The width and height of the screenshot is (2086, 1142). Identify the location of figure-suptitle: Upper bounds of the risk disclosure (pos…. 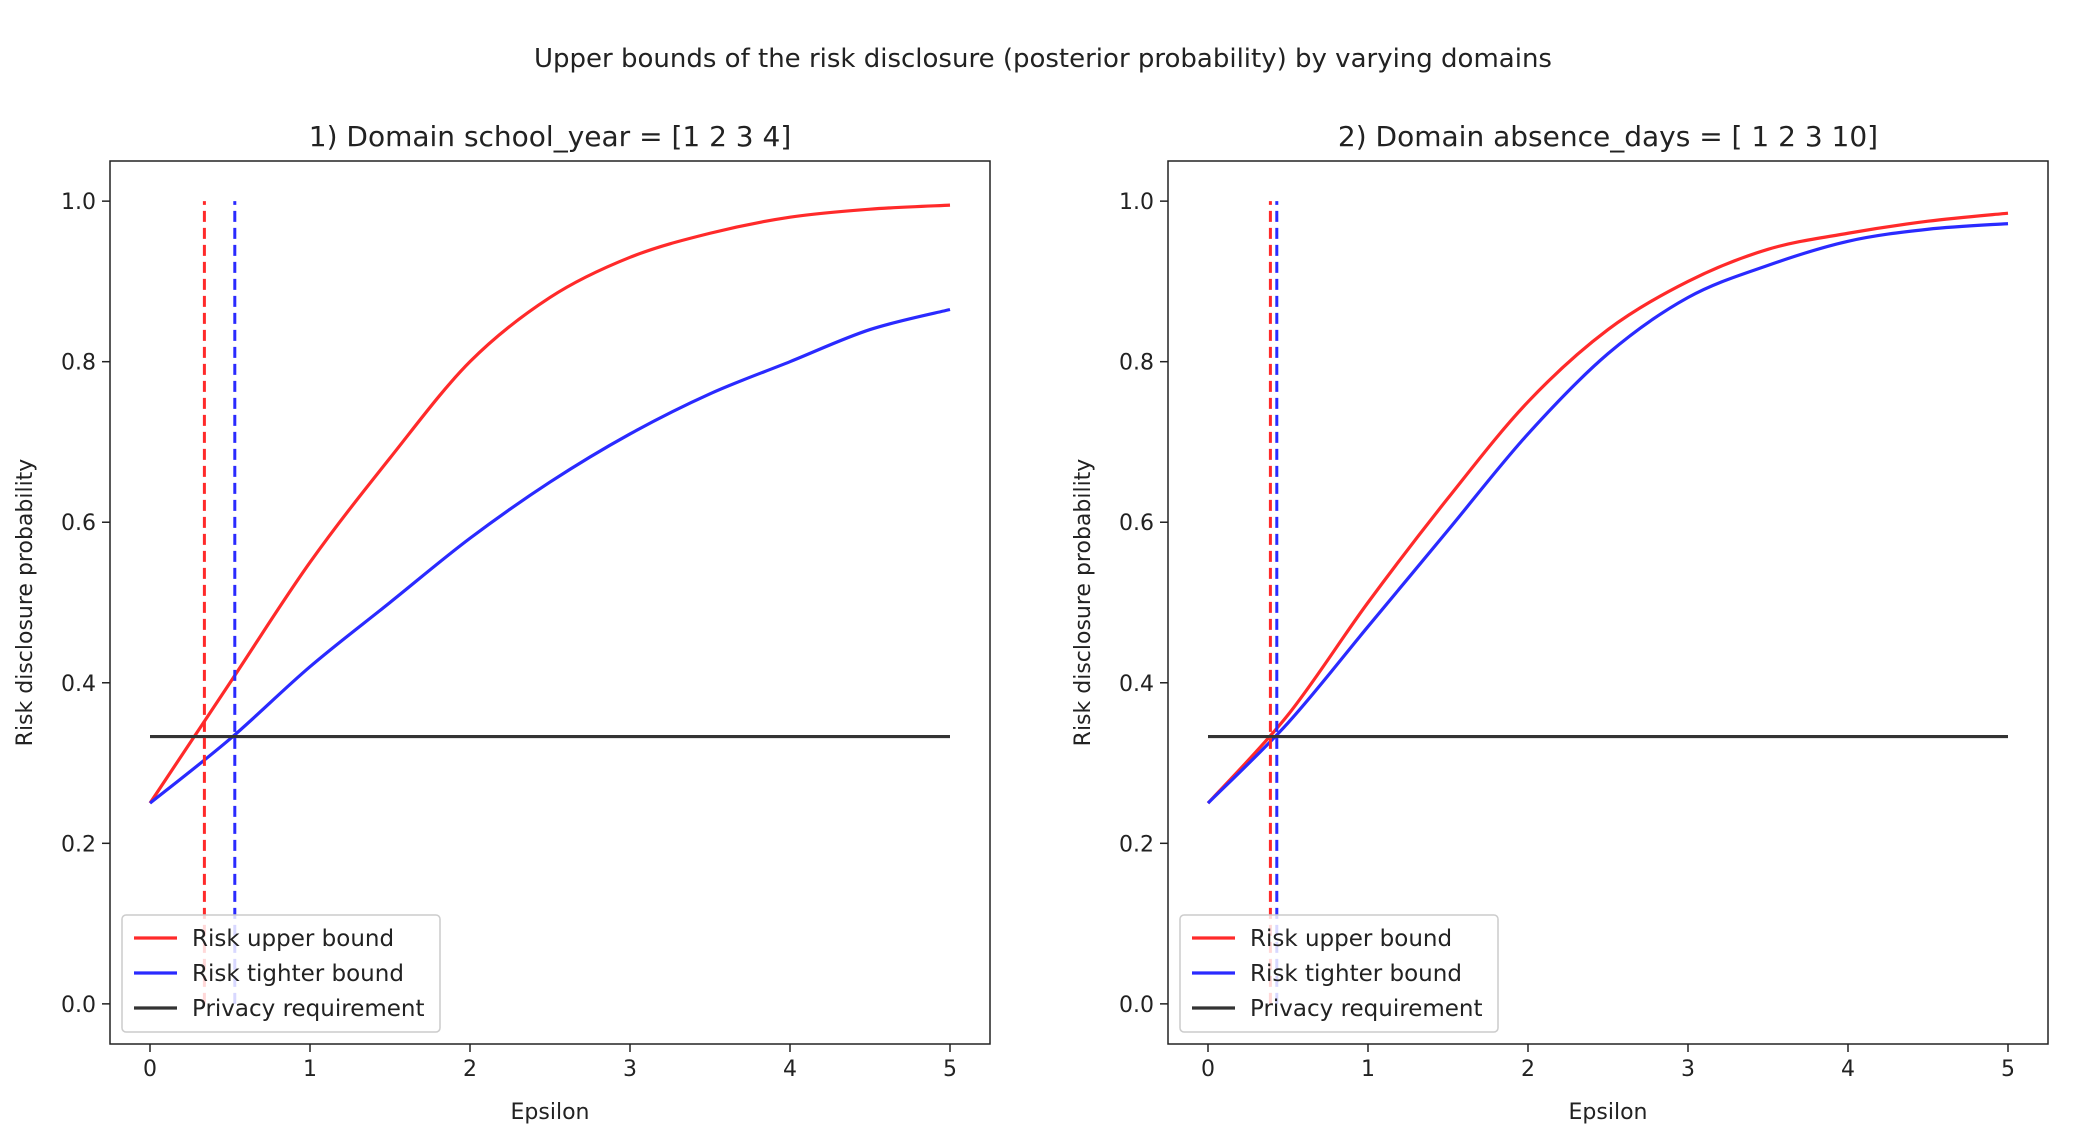
(1043, 59).